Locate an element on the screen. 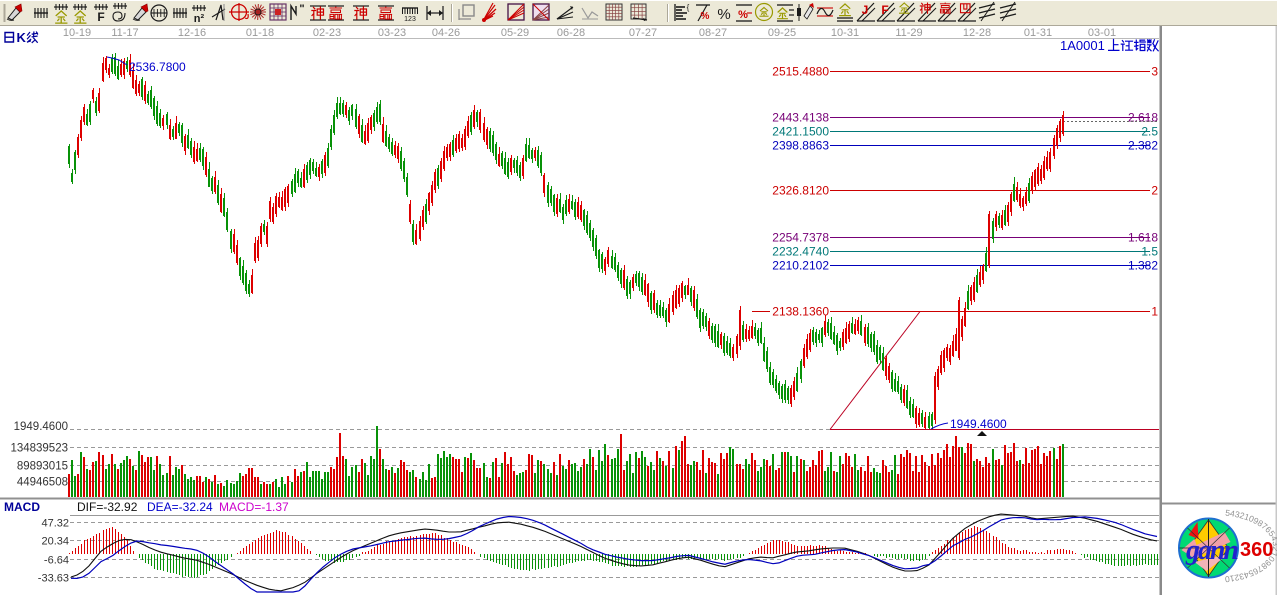  svg-text: MACD=-1.37 is located at coordinates (254, 507).